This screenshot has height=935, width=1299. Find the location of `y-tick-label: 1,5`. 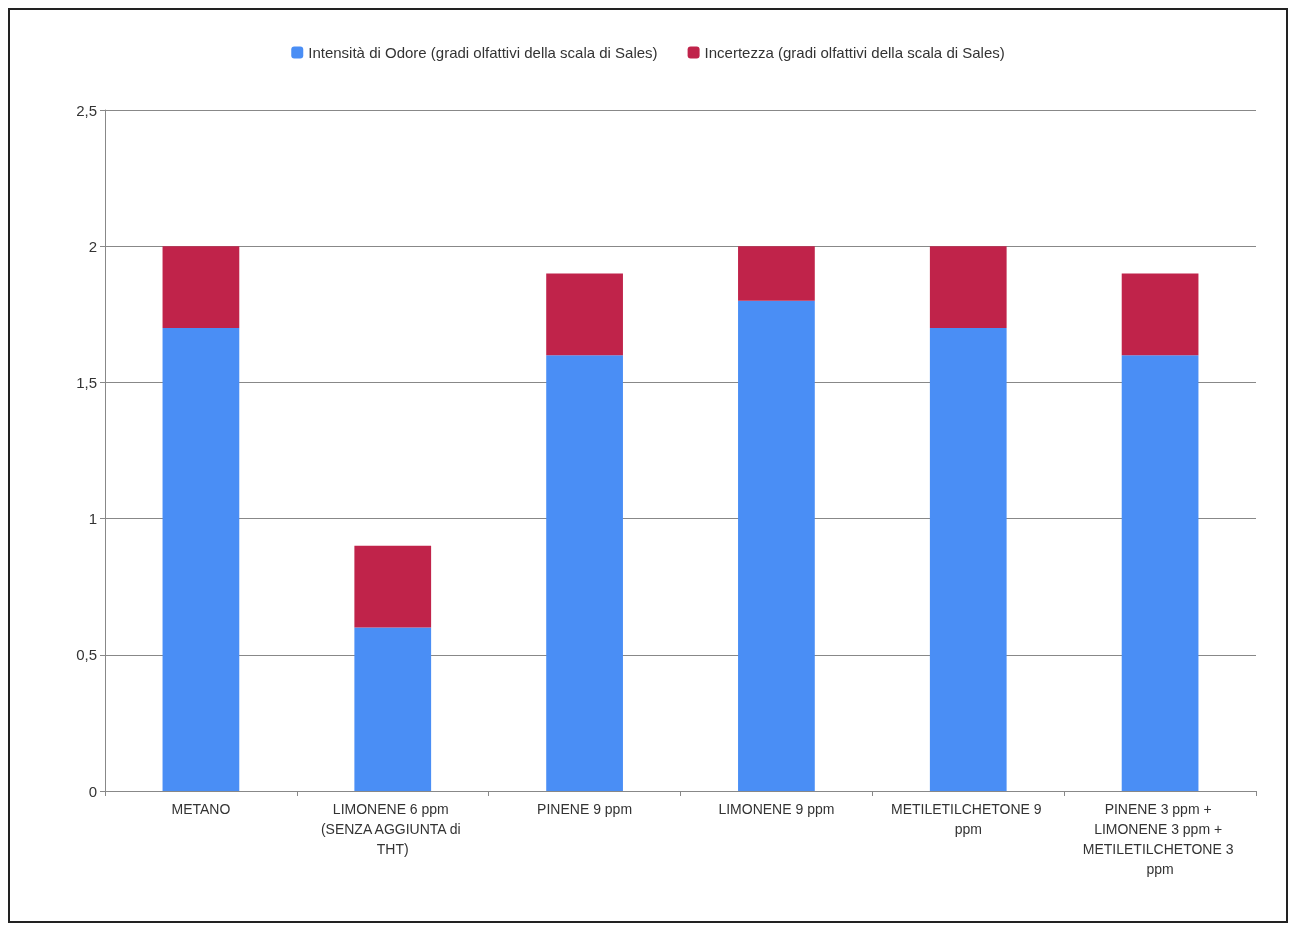

y-tick-label: 1,5 is located at coordinates (86, 382).